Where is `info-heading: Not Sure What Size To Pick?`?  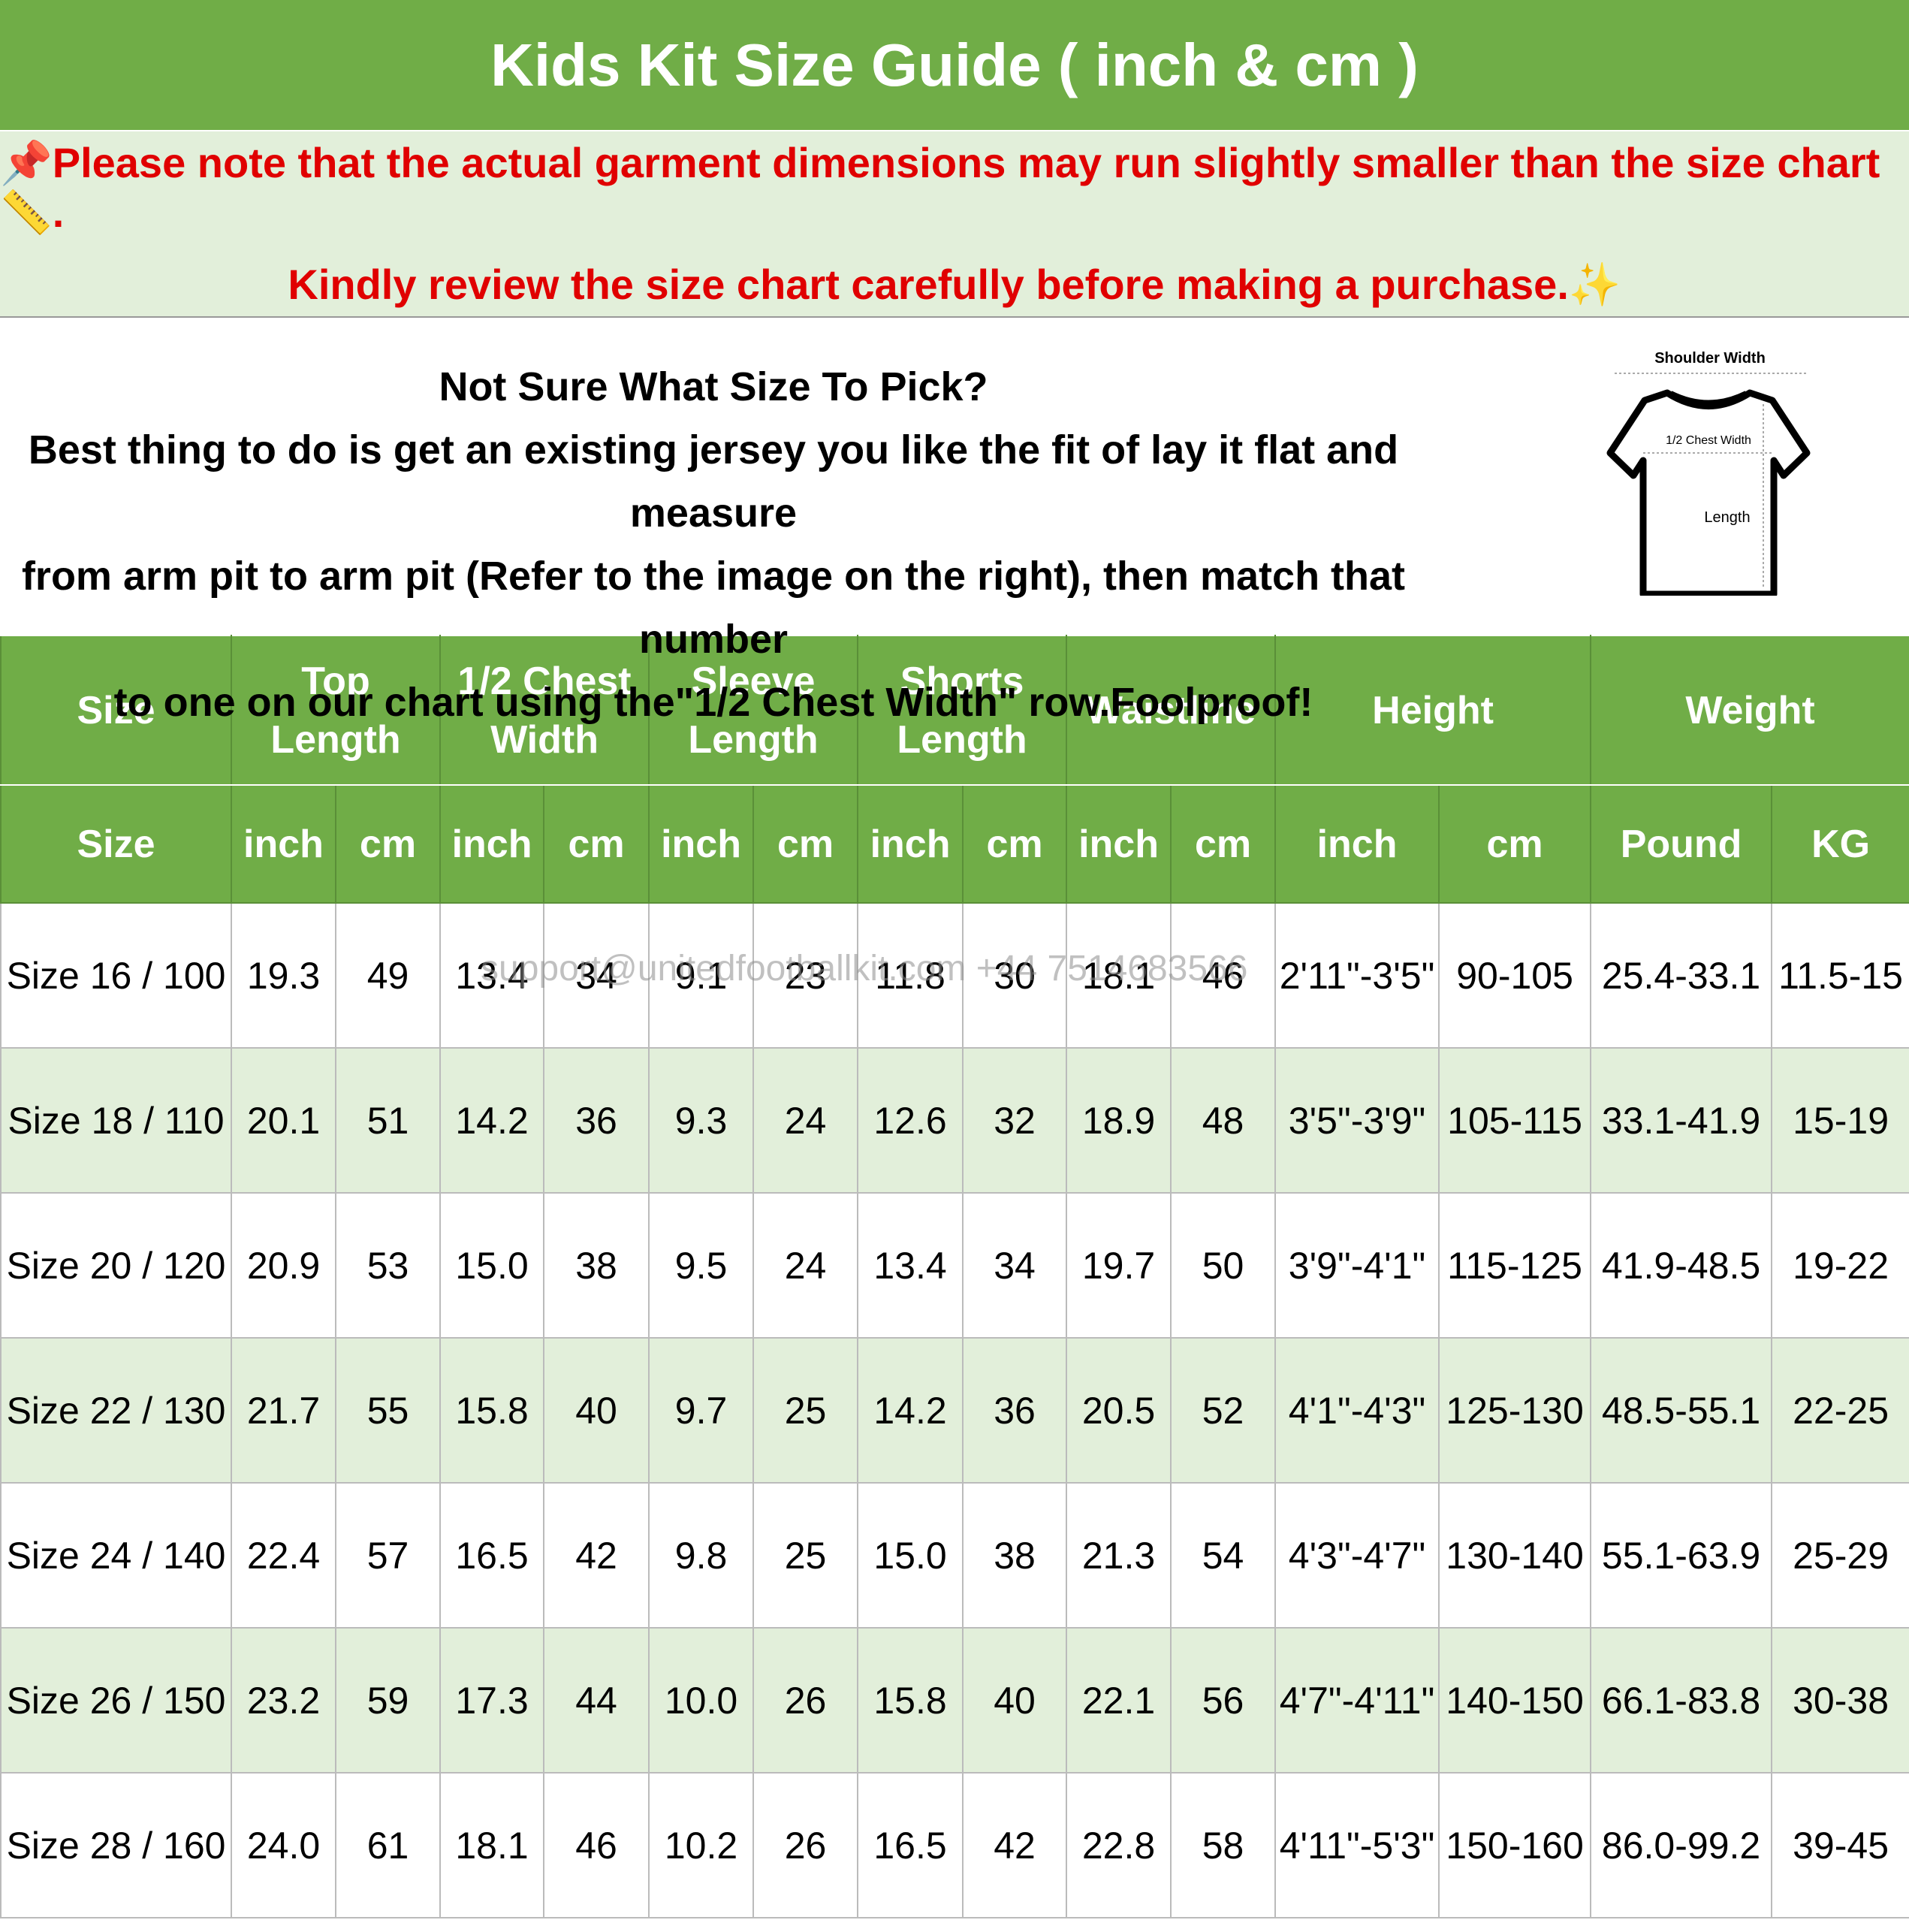
info-heading: Not Sure What Size To Pick? is located at coordinates (713, 386).